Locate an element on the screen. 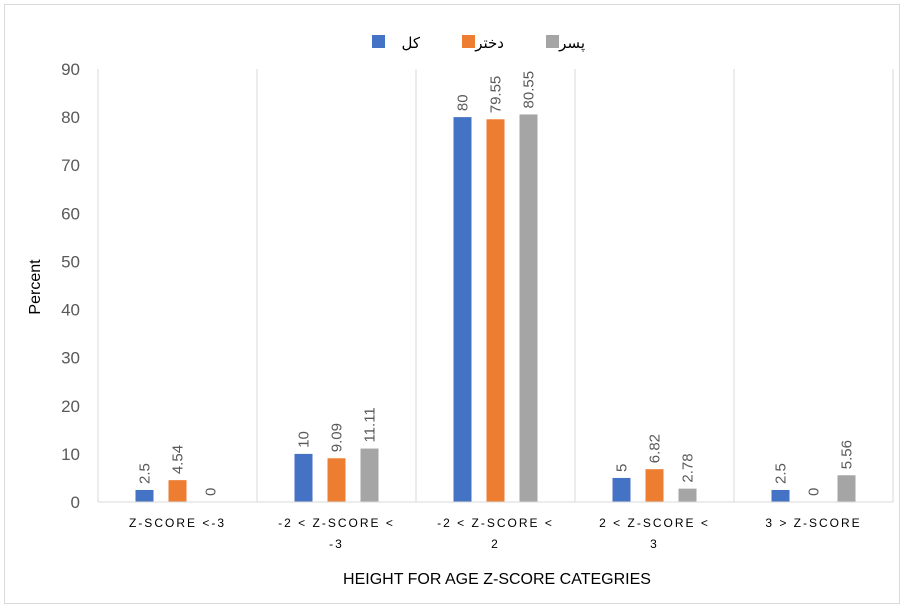  y-tick-label: 30 is located at coordinates (70, 358).